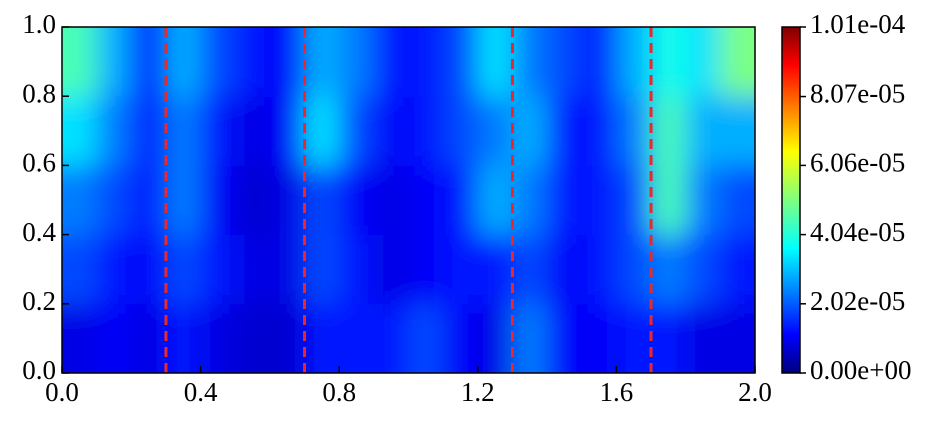 The image size is (946, 426). I want to click on y-tick-label: 0.0, so click(39, 370).